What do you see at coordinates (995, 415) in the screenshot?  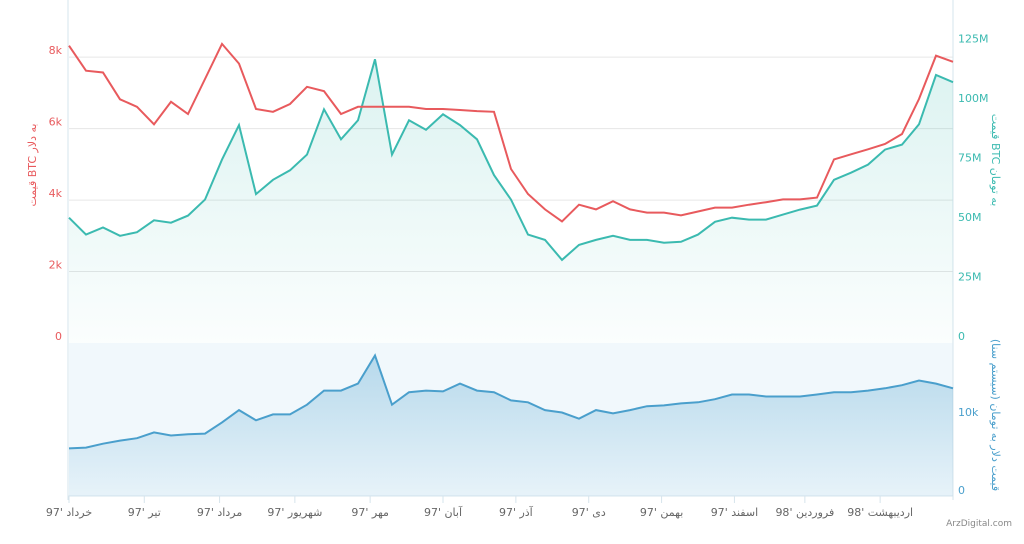 I see `right-axis-title-bottom: قیمت دلار به تومان (سیستم سنا)` at bounding box center [995, 415].